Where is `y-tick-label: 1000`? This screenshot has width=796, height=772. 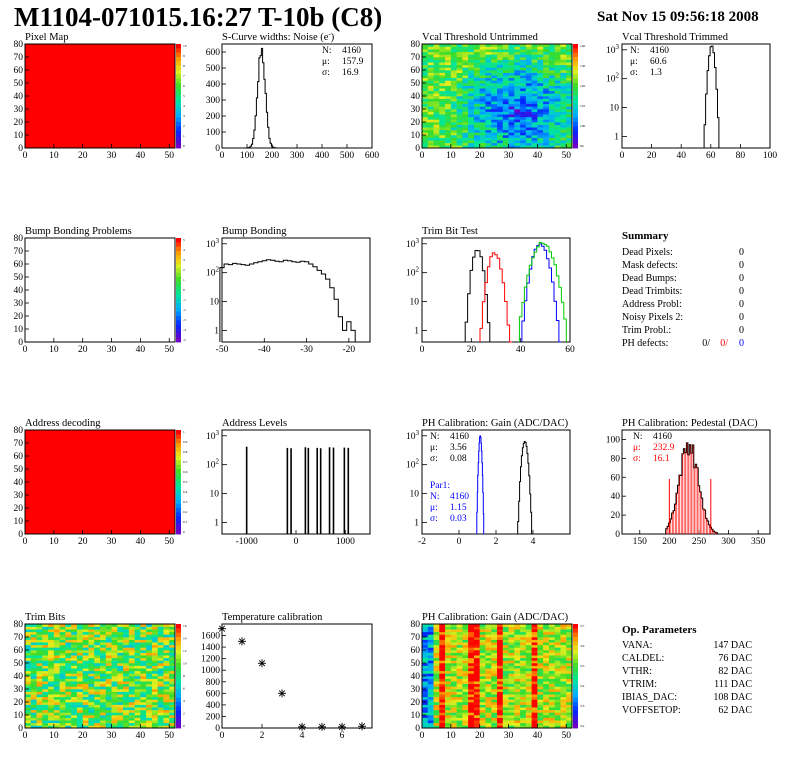 y-tick-label: 1000 is located at coordinates (210, 671).